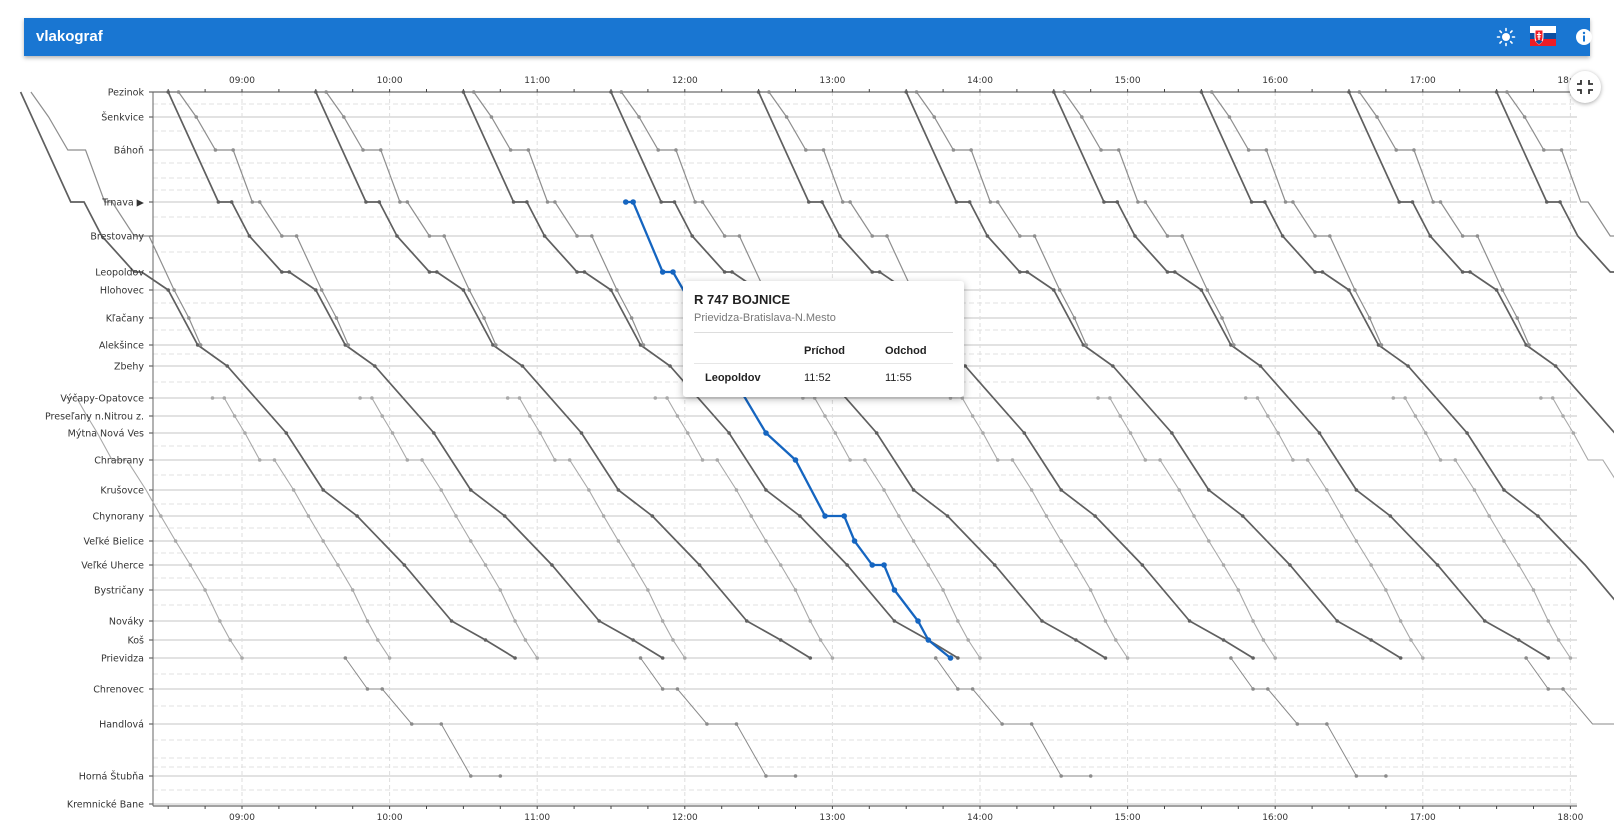 The image size is (1614, 828). What do you see at coordinates (129, 151) in the screenshot?
I see `station-label: Báhoň` at bounding box center [129, 151].